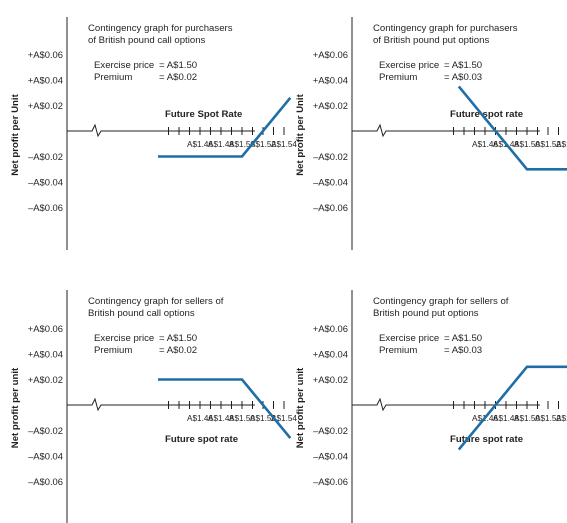  What do you see at coordinates (431, 40) in the screenshot?
I see `chart-title: of British pound put options` at bounding box center [431, 40].